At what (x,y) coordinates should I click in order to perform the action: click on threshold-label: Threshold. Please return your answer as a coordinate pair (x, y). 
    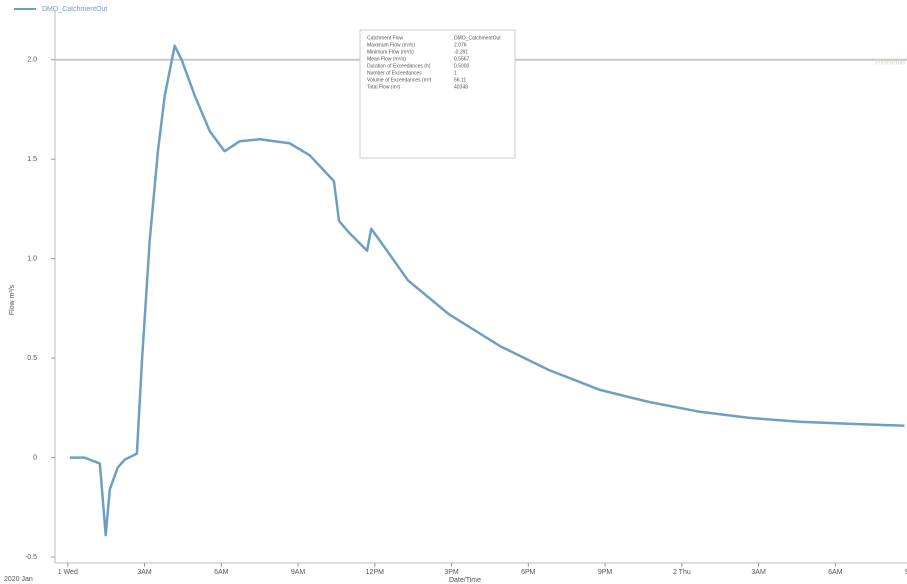
    Looking at the image, I should click on (889, 63).